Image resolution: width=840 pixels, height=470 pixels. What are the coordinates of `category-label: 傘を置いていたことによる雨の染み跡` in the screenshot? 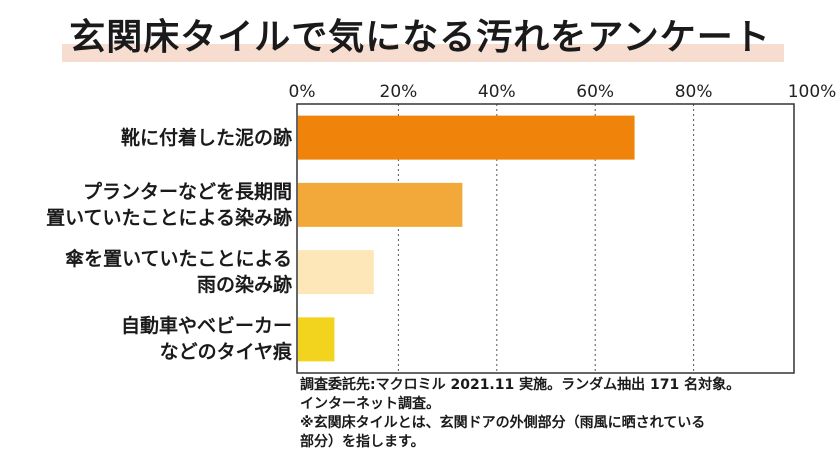 It's located at (178, 272).